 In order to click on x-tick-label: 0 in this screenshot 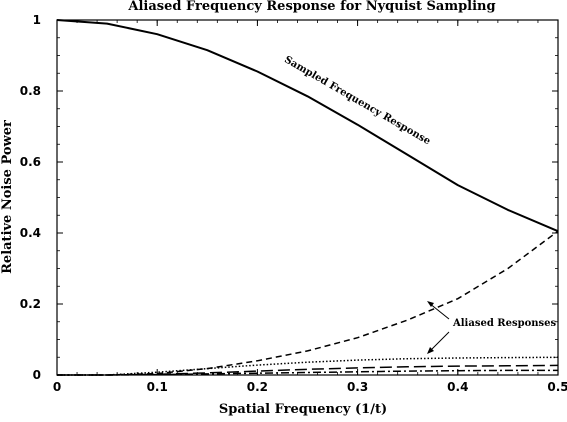, I will do `click(57, 387)`.